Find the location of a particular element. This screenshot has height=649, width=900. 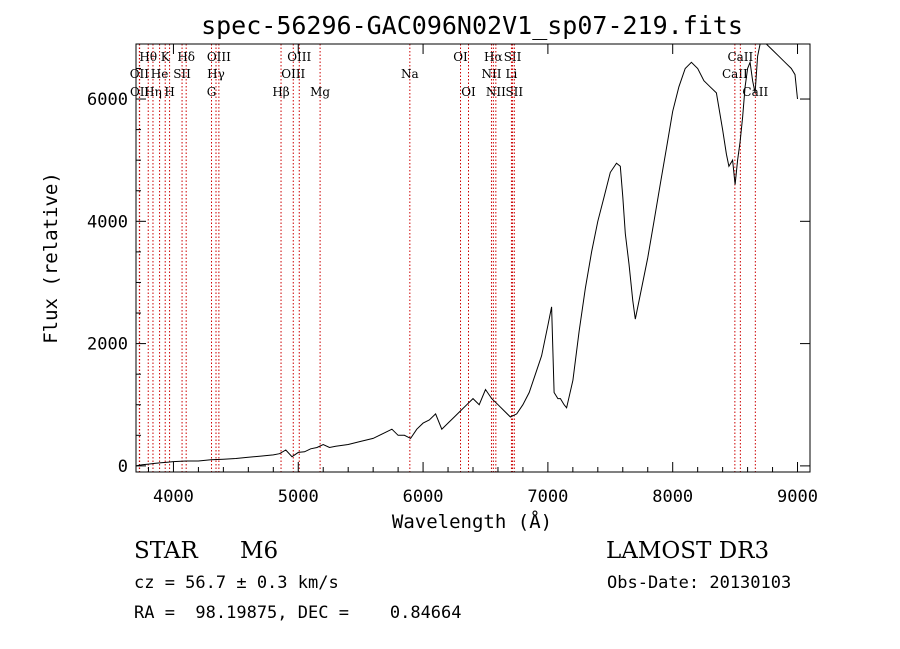

x-tick-label: 8000 is located at coordinates (672, 497).